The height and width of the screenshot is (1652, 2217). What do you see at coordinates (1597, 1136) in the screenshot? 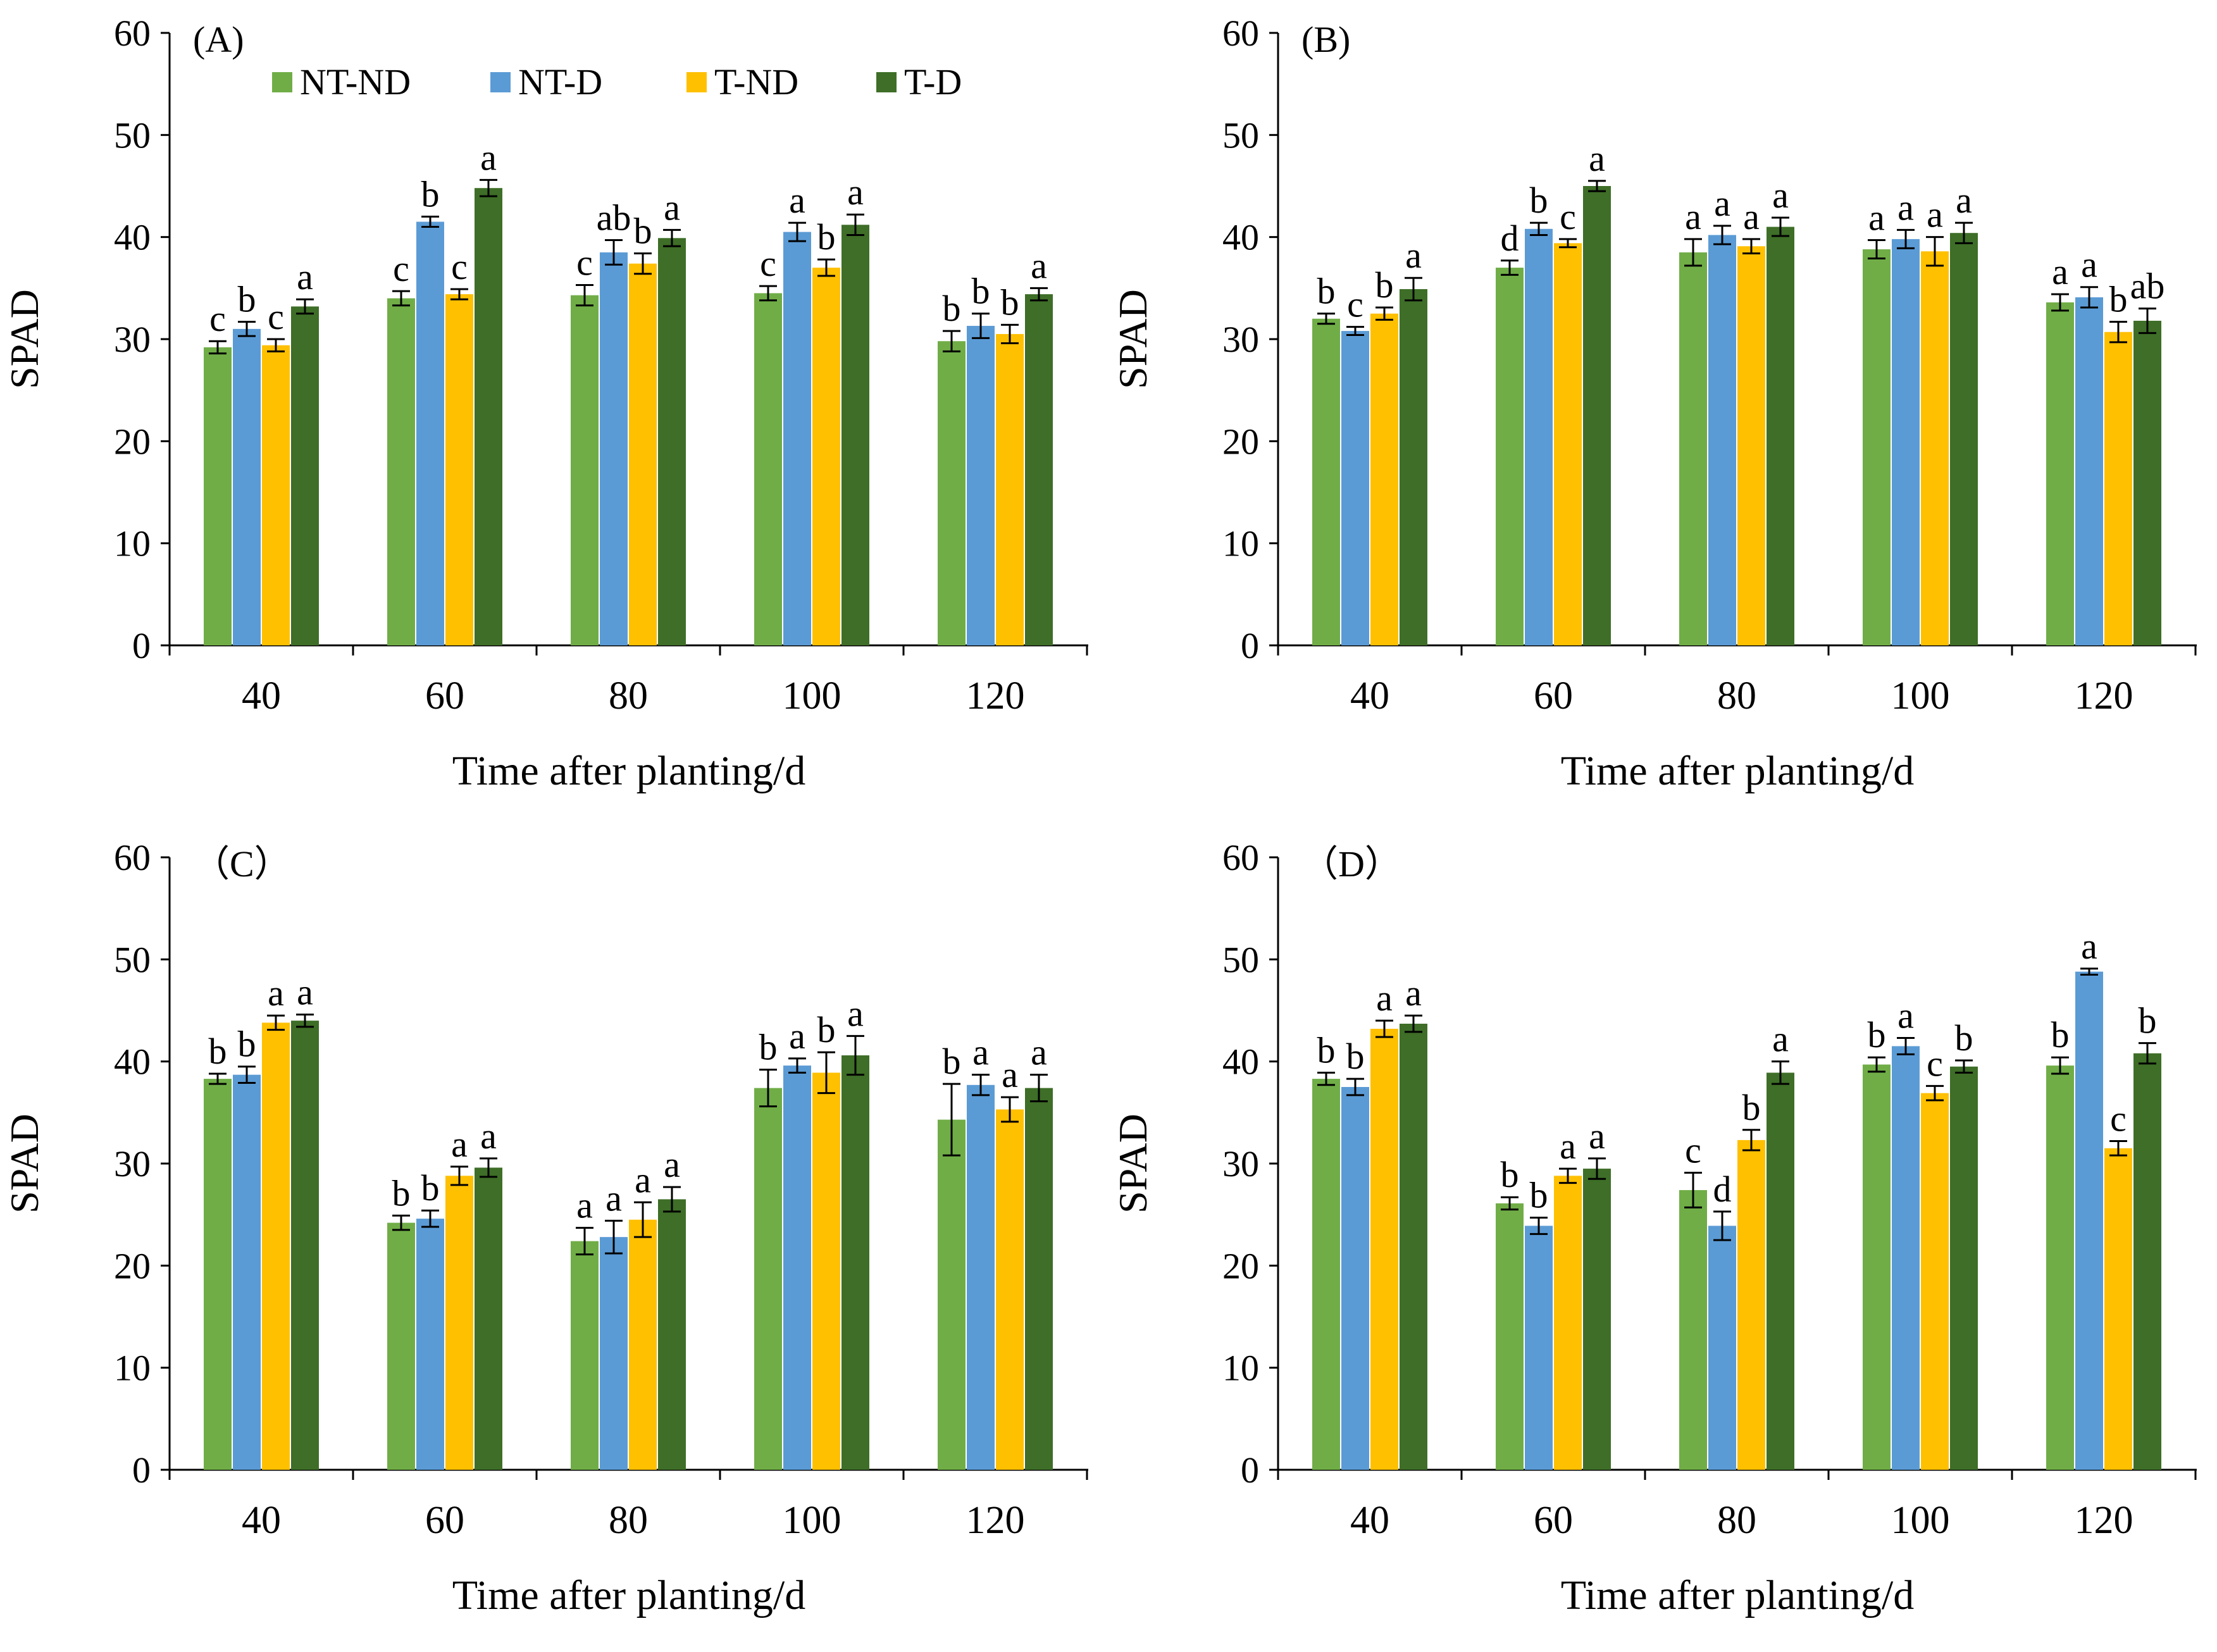
I see `significance-letter-d: a` at bounding box center [1597, 1136].